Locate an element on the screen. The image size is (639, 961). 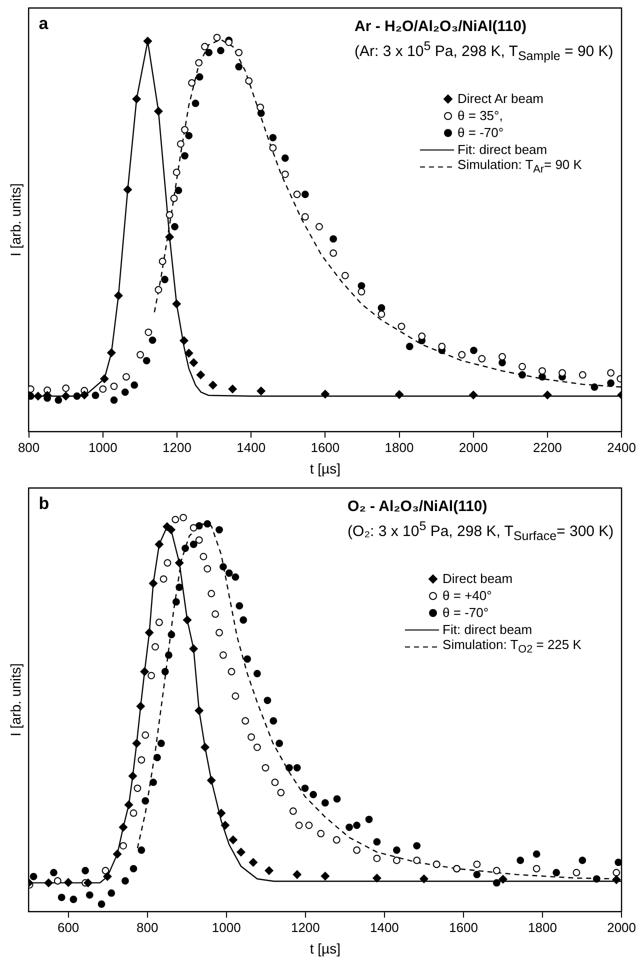
text: b is located at coordinates (44, 504).